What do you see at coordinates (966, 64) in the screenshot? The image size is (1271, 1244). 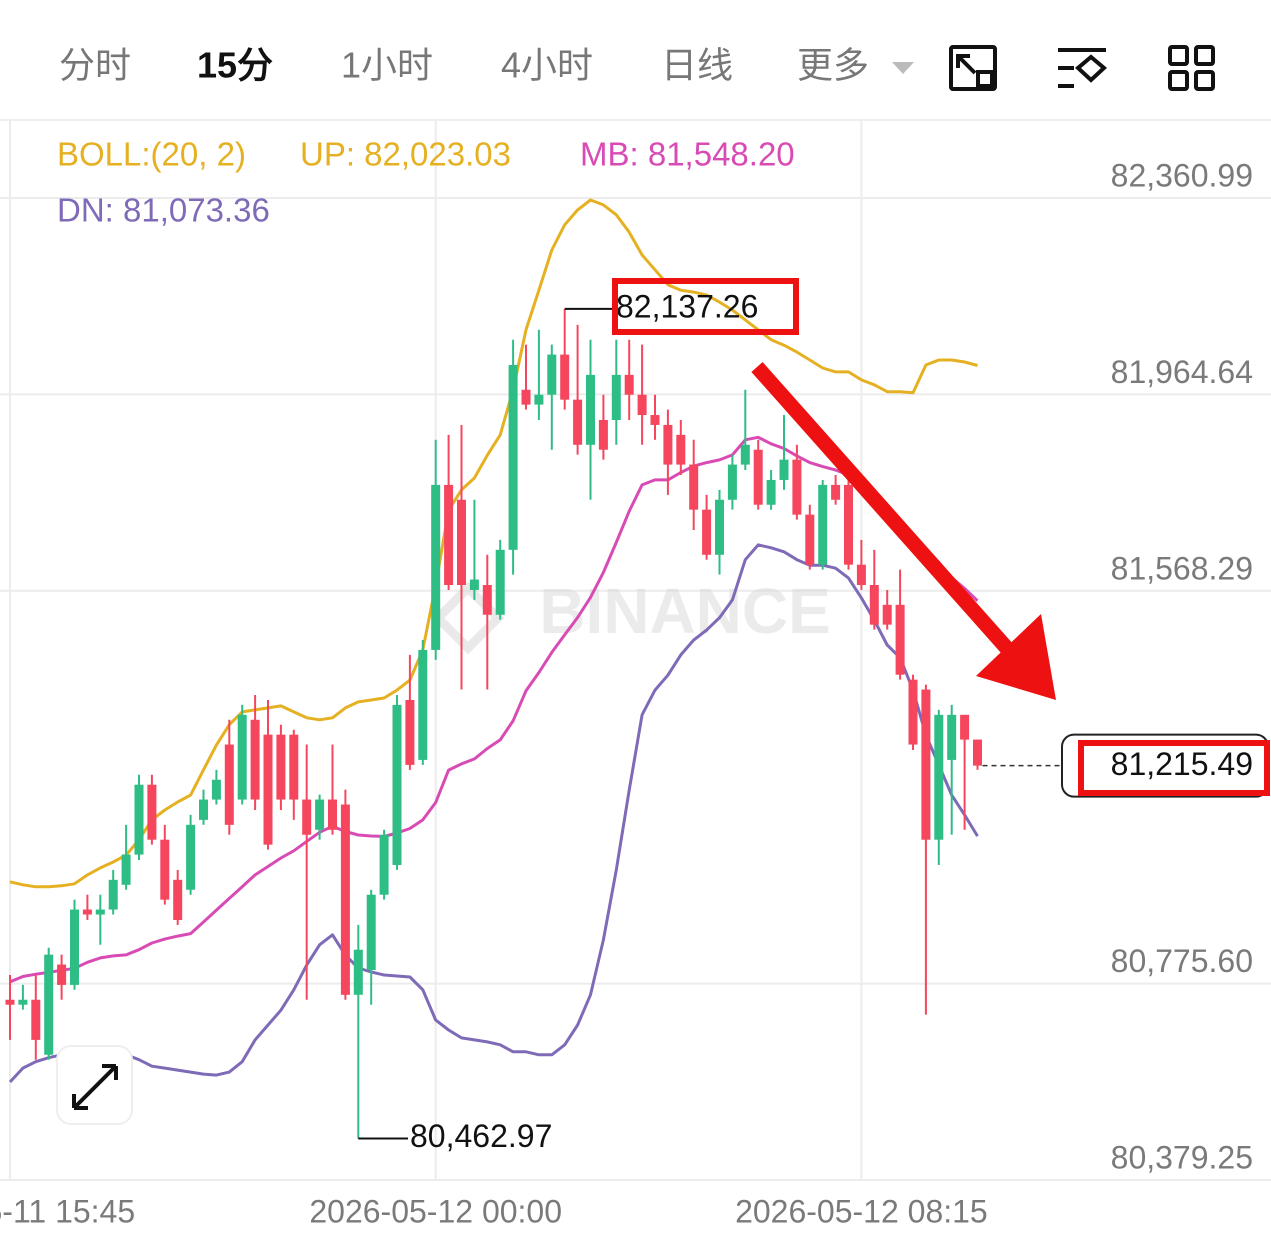 I see `icon-arrow` at bounding box center [966, 64].